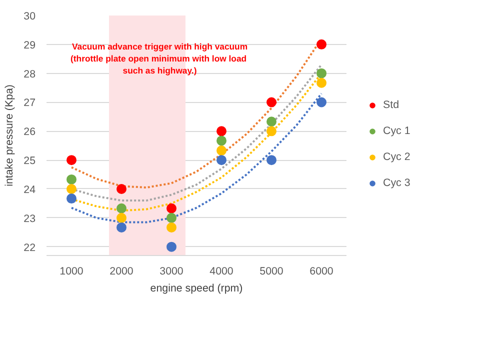  I want to click on y-tick-label: 30, so click(30, 16).